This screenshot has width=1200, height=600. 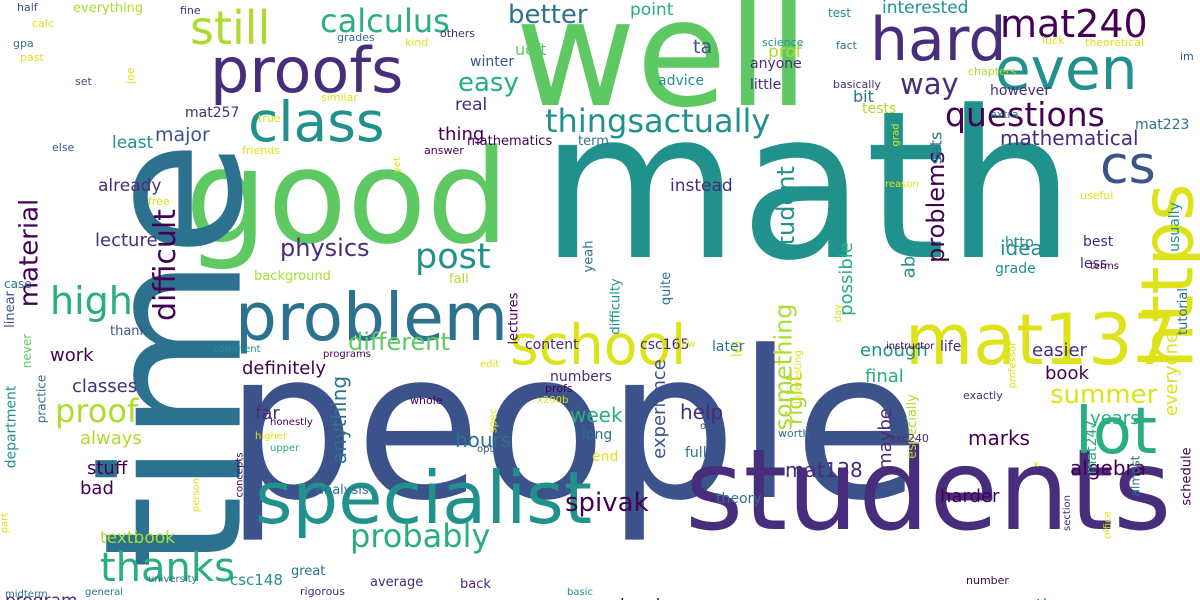 I want to click on word-interesting: interesting, so click(x=798, y=377).